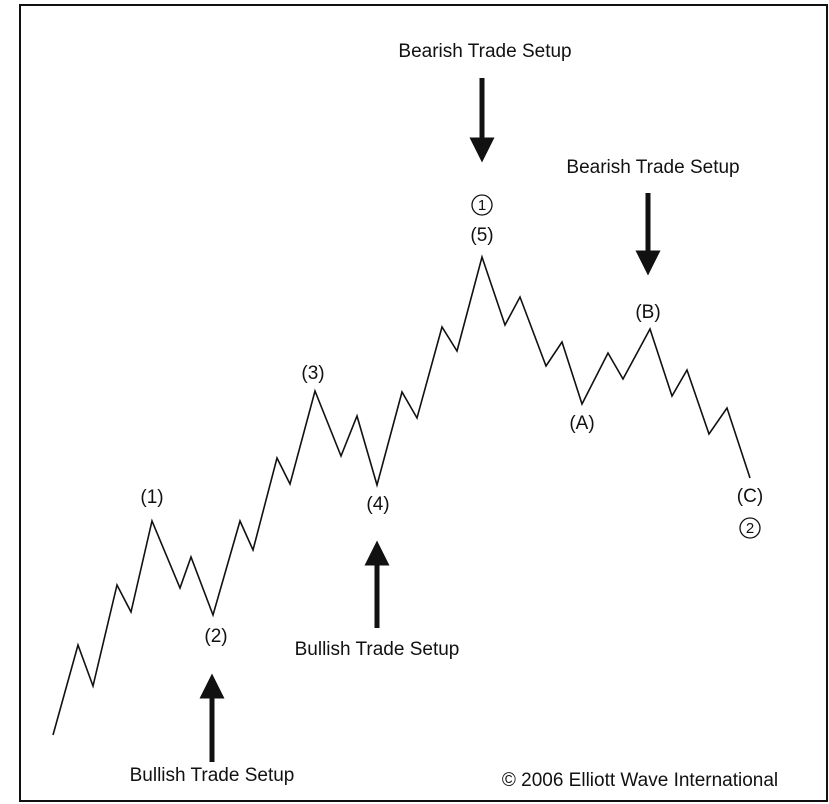 The width and height of the screenshot is (829, 804). What do you see at coordinates (377, 504) in the screenshot?
I see `wave-label: (4)` at bounding box center [377, 504].